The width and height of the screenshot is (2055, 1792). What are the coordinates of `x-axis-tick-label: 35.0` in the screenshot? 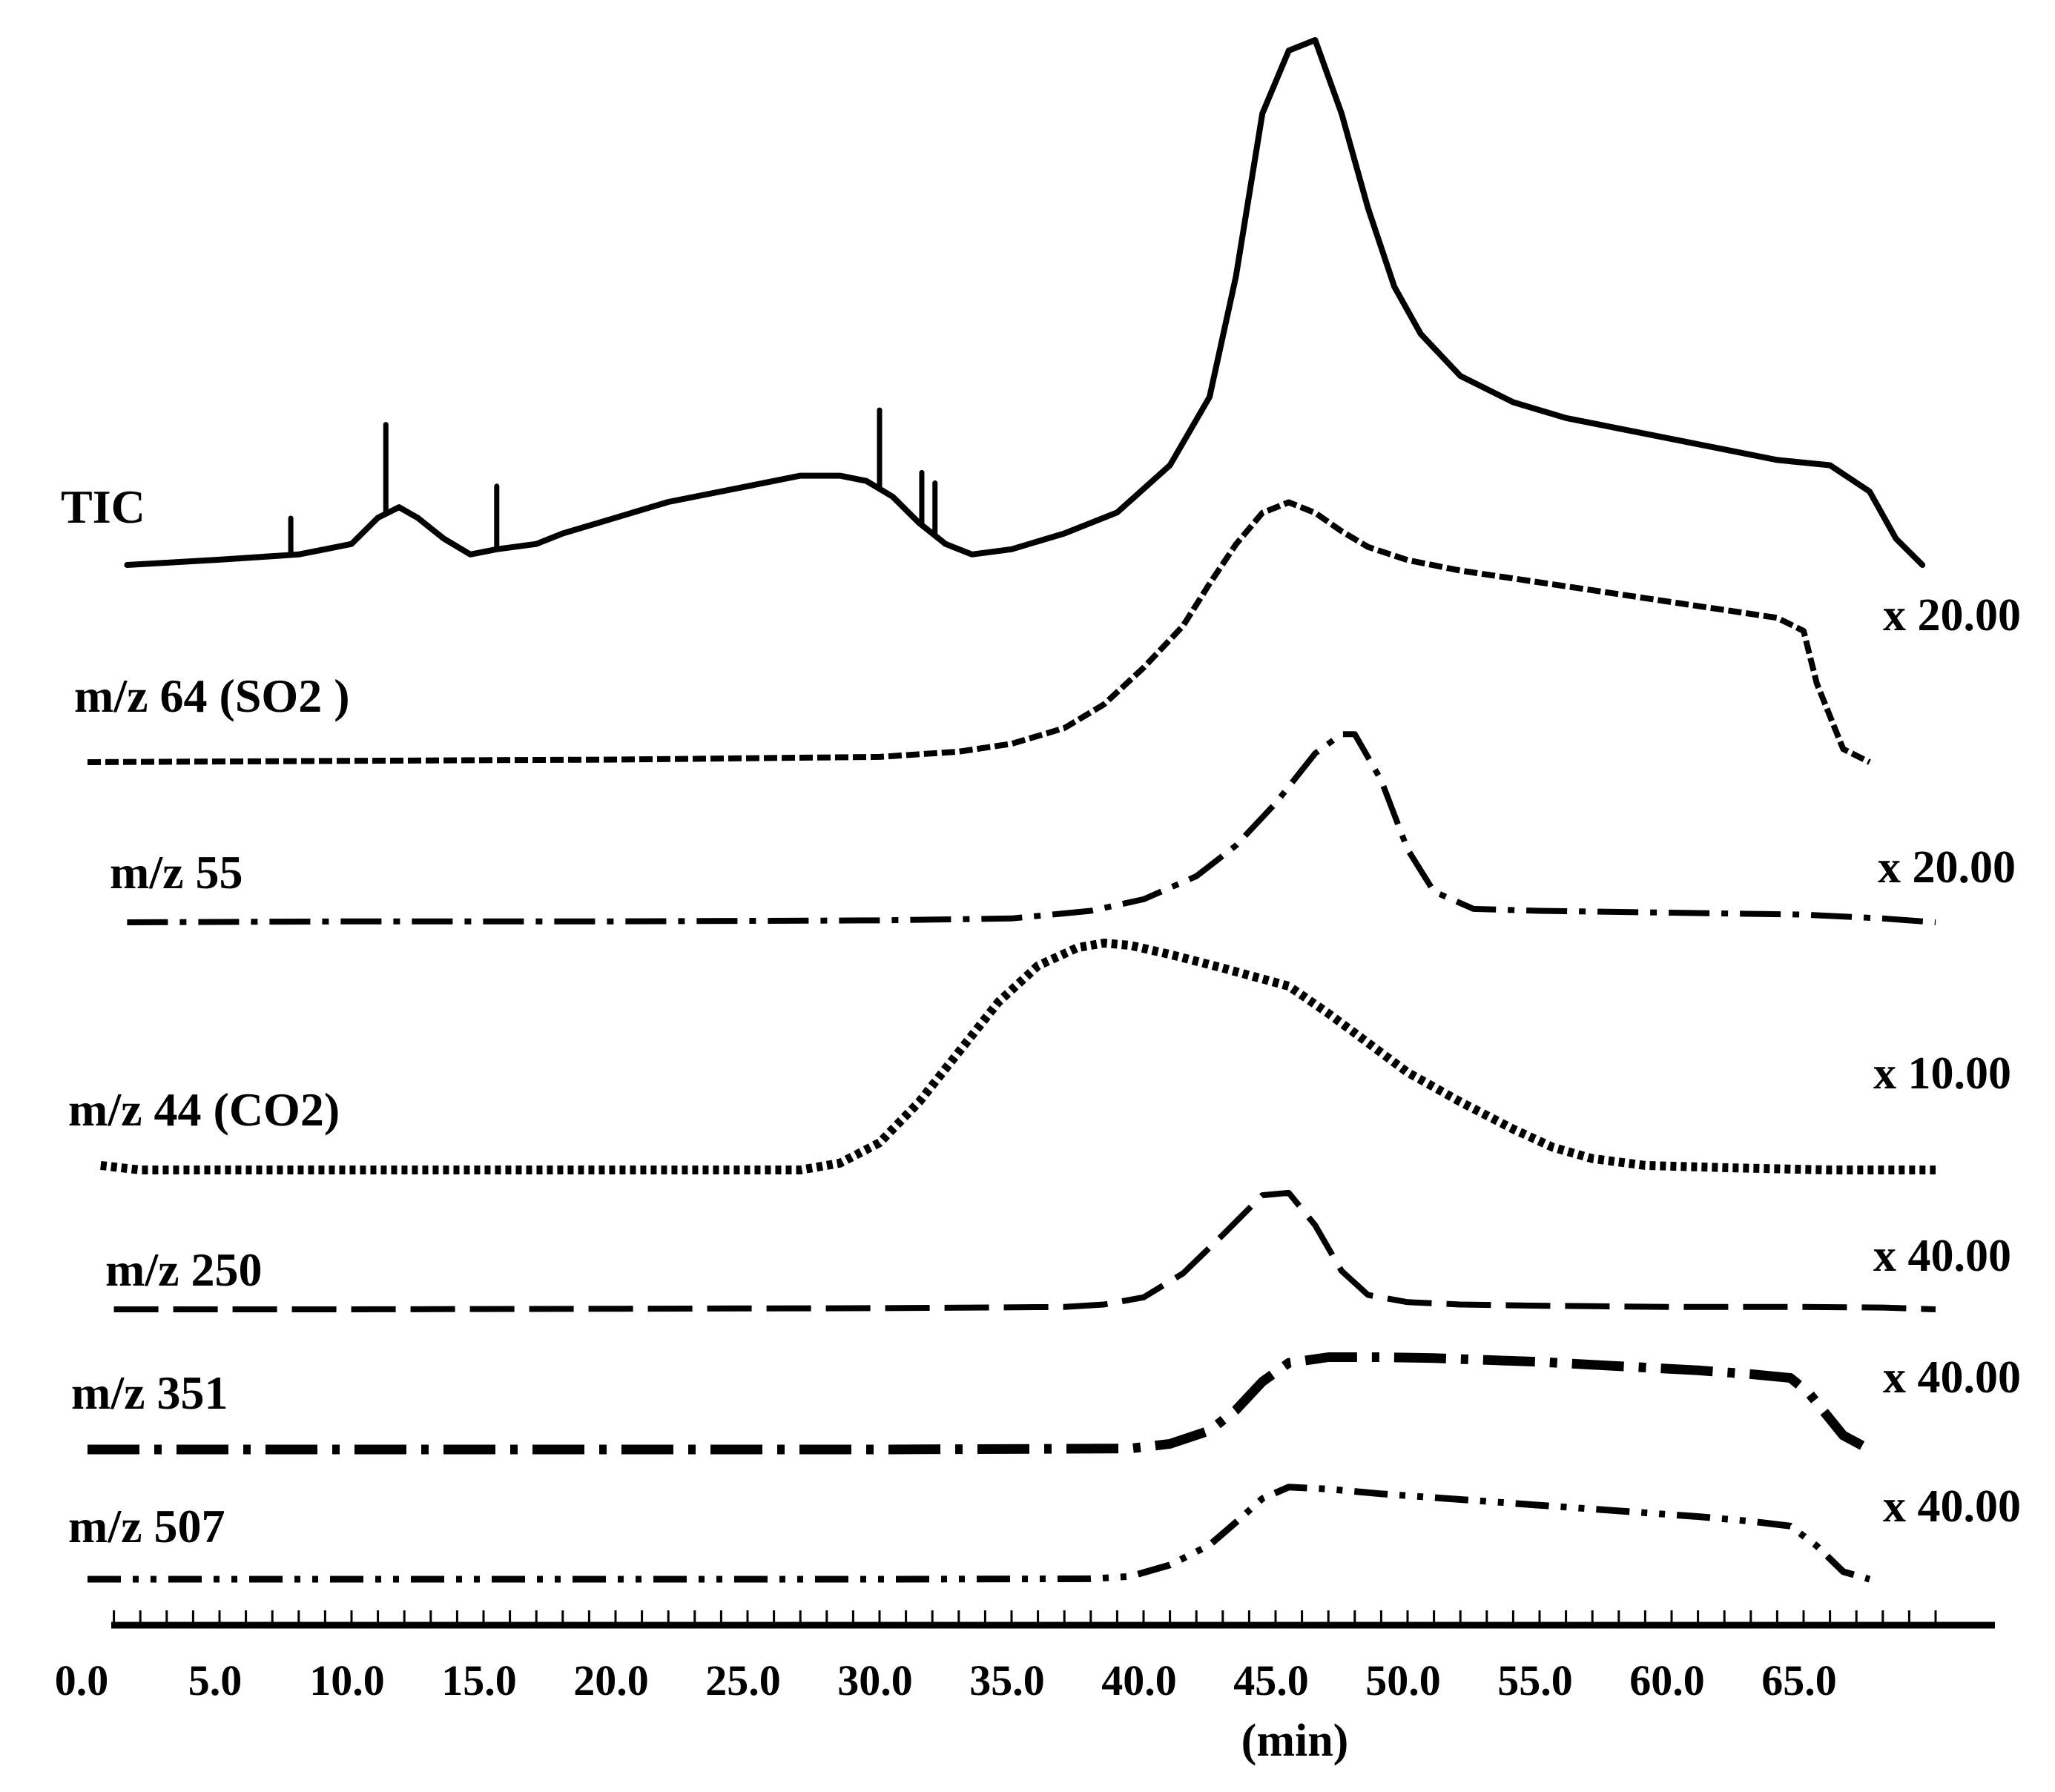 It's located at (1007, 1680).